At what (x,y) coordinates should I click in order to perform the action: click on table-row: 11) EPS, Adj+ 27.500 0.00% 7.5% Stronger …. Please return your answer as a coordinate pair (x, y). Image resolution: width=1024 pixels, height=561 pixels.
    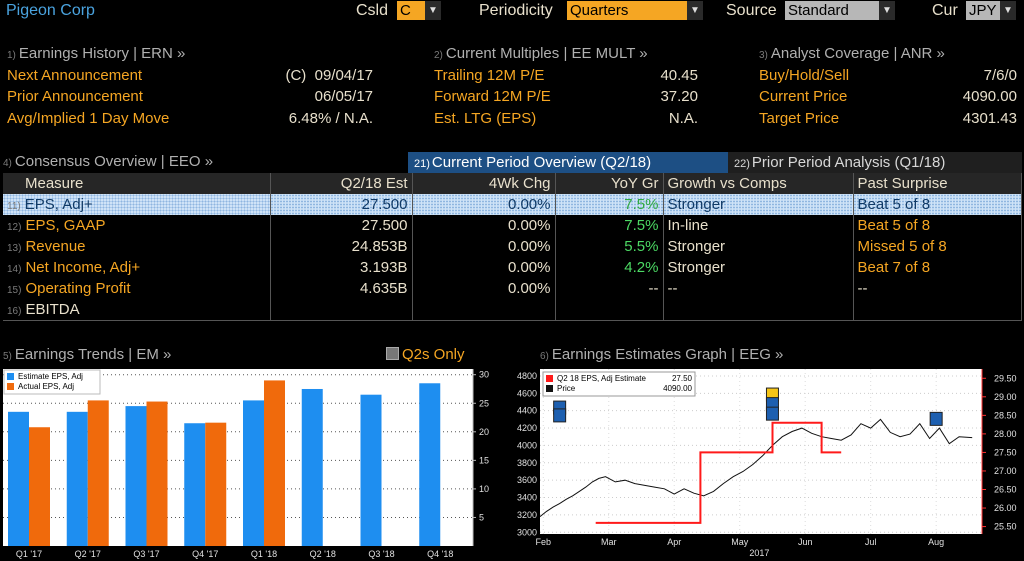
    Looking at the image, I should click on (512, 204).